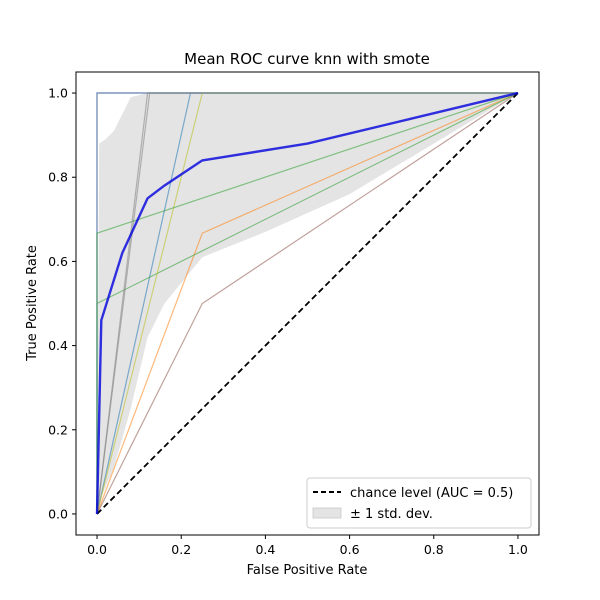 This screenshot has height=600, width=600. I want to click on y-tick-label: 0.4, so click(58, 345).